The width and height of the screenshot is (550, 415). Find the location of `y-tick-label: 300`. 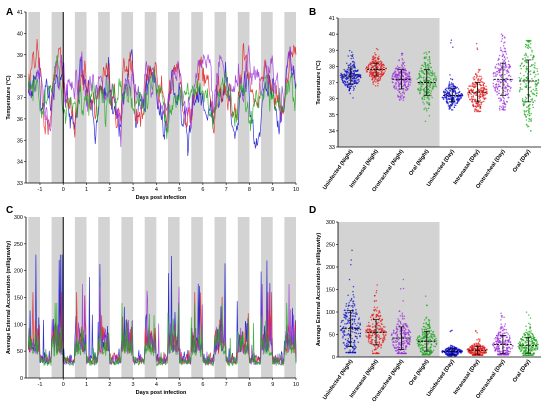

y-tick-label: 300 is located at coordinates (330, 223).